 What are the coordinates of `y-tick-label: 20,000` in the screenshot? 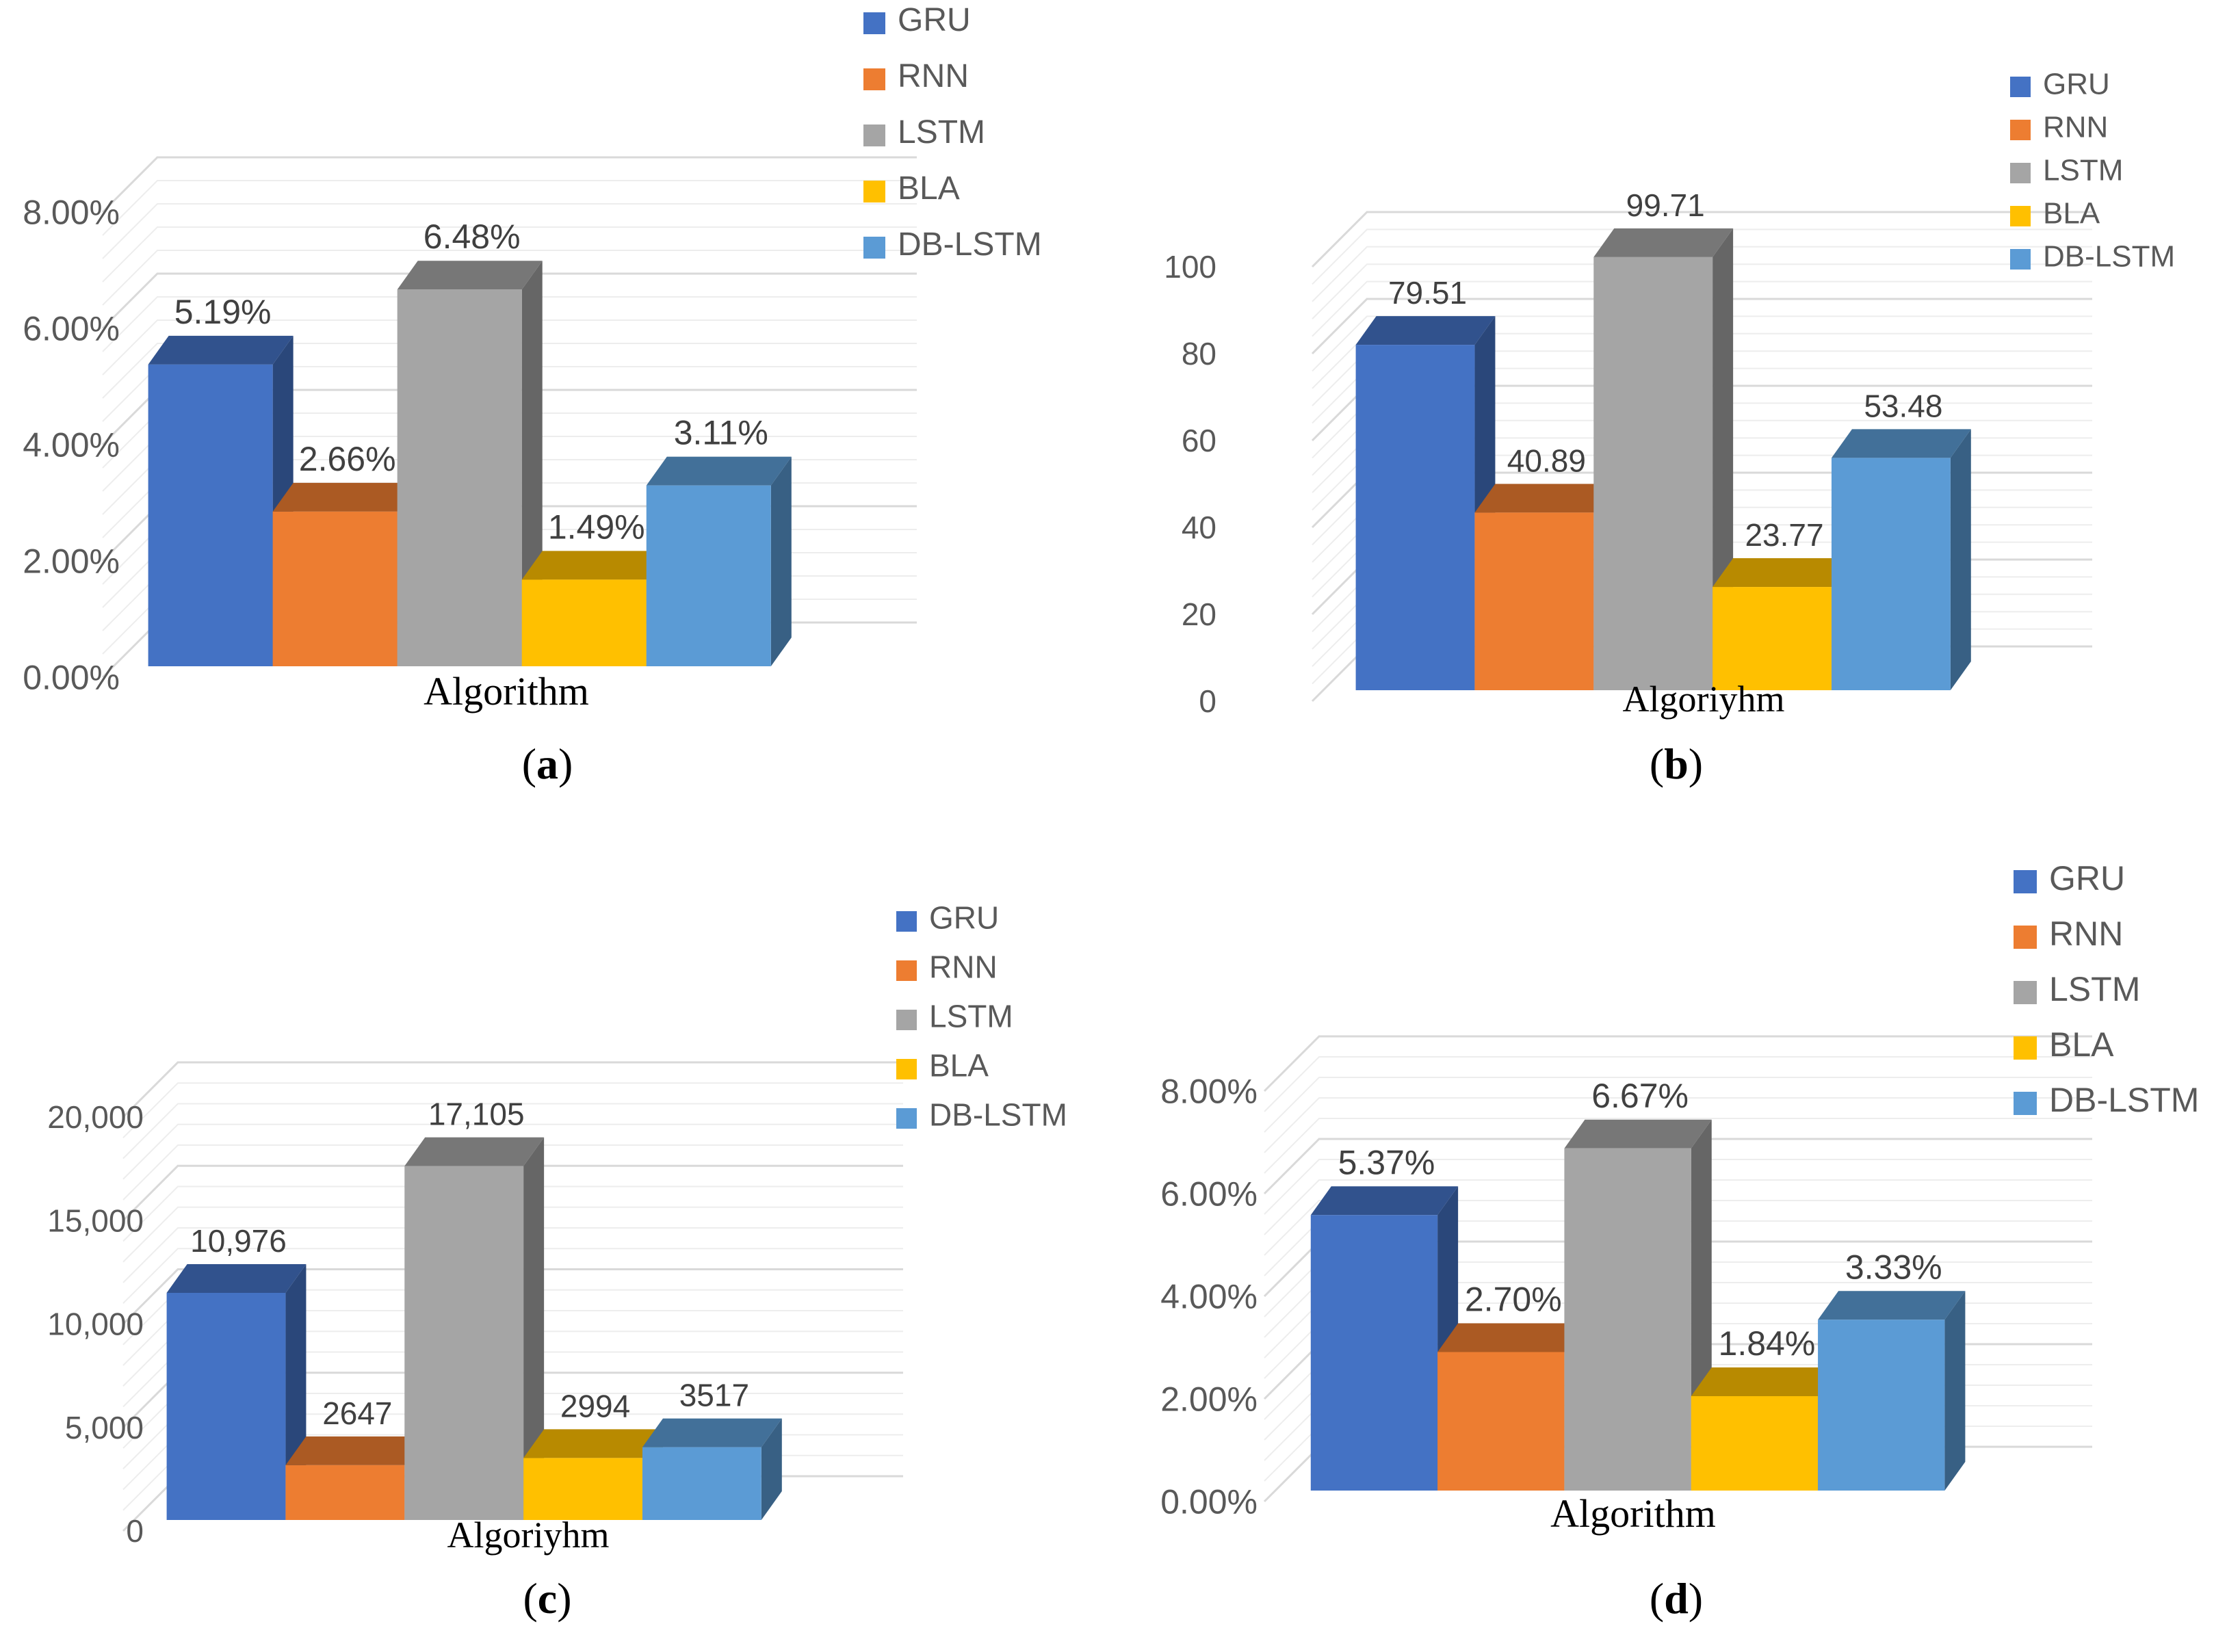 It's located at (96, 1117).